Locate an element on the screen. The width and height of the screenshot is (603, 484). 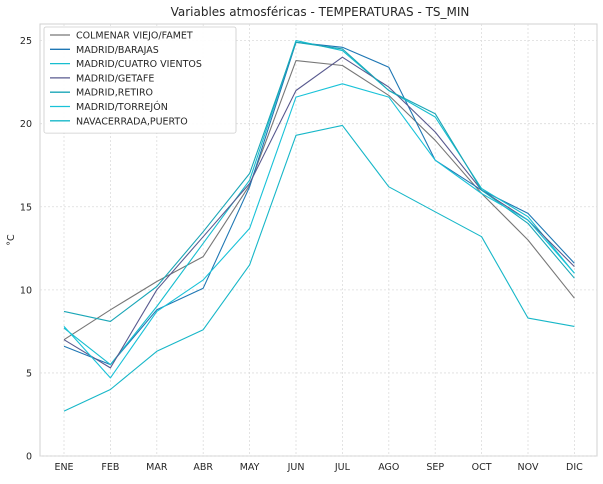
y-tick-label: 20 is located at coordinates (26, 124).